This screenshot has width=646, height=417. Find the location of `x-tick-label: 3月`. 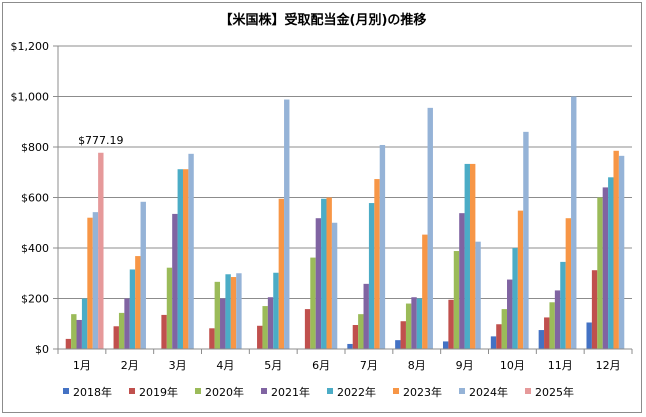

x-tick-label: 3月 is located at coordinates (178, 365).